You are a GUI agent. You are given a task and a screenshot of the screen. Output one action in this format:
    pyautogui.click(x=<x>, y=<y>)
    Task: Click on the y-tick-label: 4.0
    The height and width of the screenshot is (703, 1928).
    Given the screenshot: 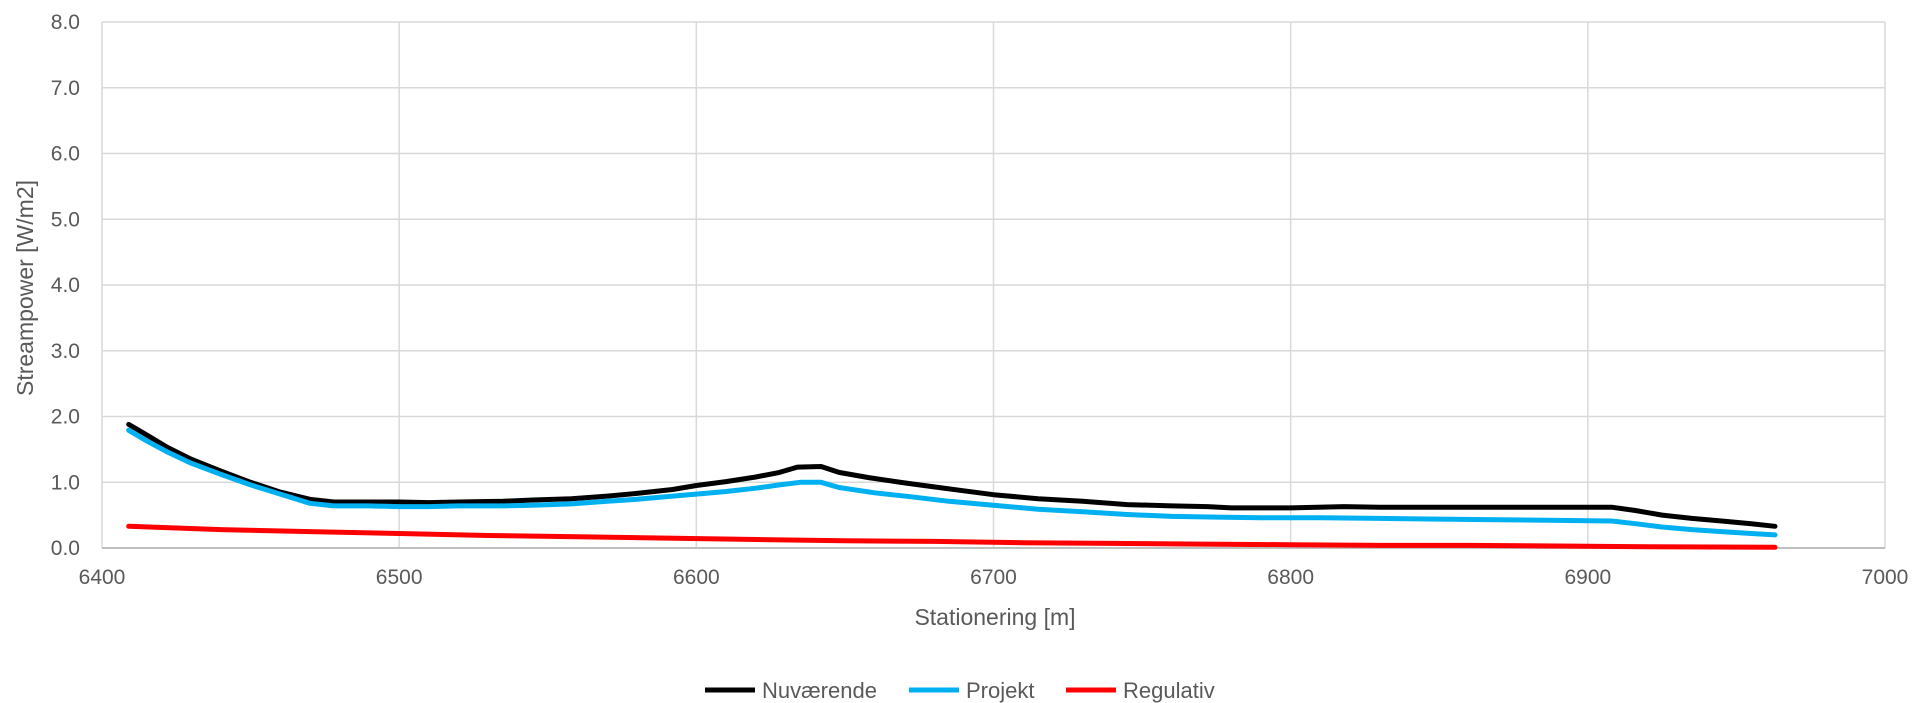 What is the action you would take?
    pyautogui.click(x=65, y=285)
    